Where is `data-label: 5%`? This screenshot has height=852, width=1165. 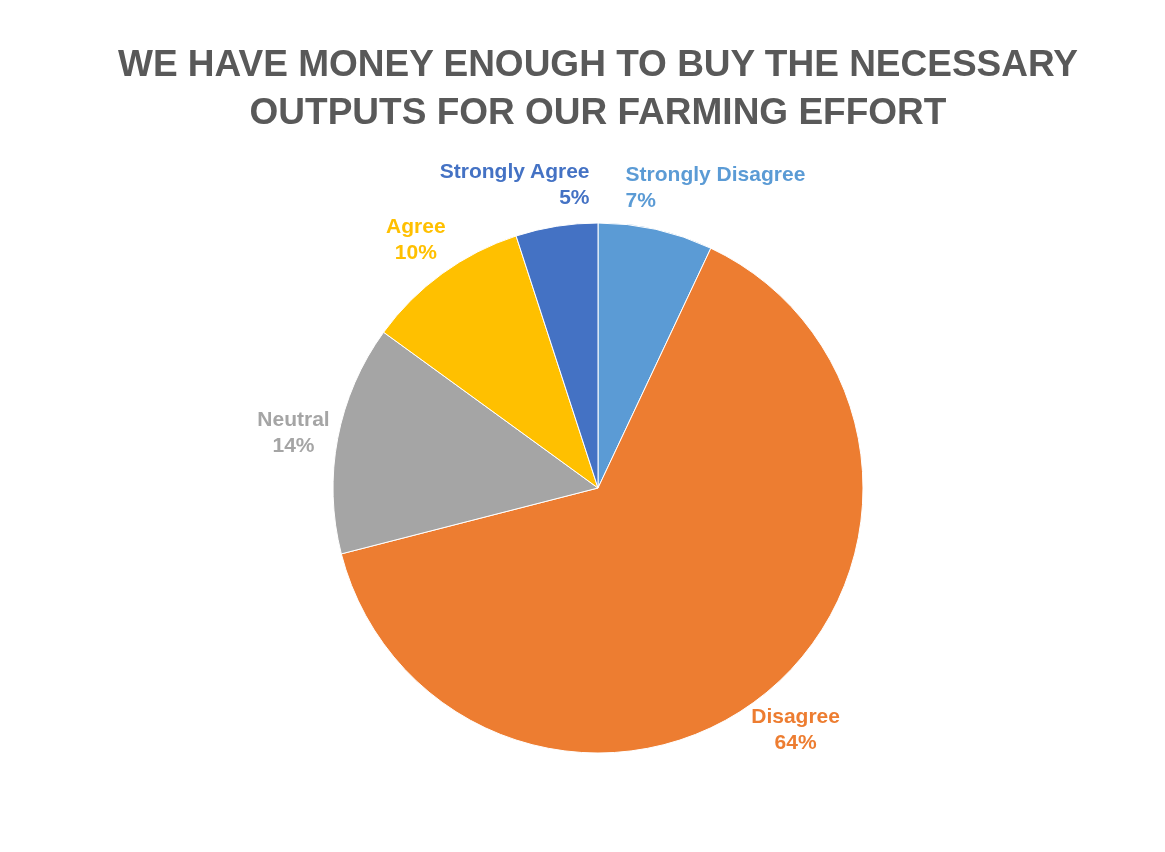
data-label: 5% is located at coordinates (574, 196).